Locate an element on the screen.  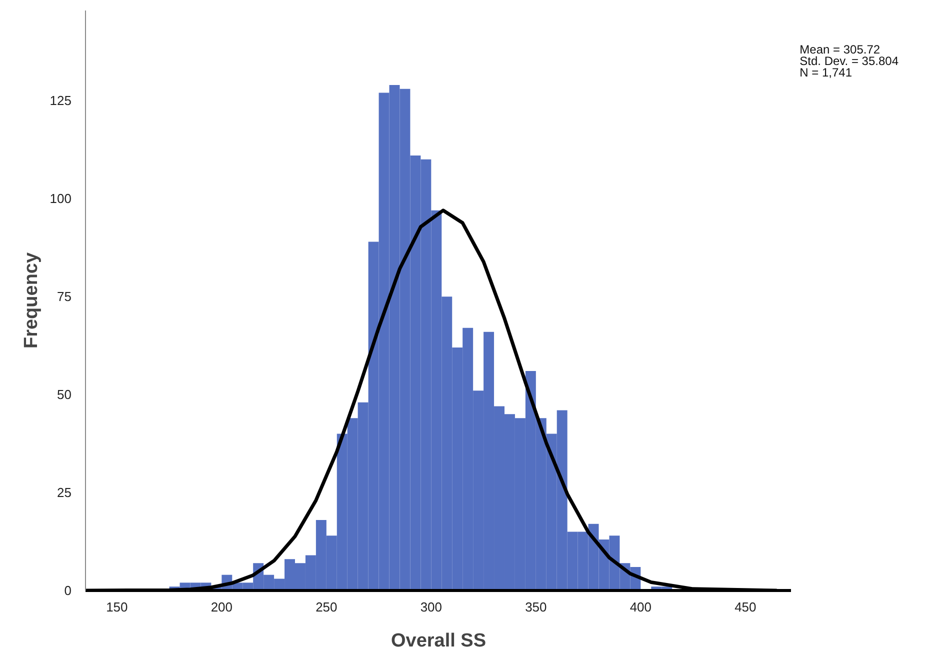
x-axis-title: Overall SS is located at coordinates (438, 641).